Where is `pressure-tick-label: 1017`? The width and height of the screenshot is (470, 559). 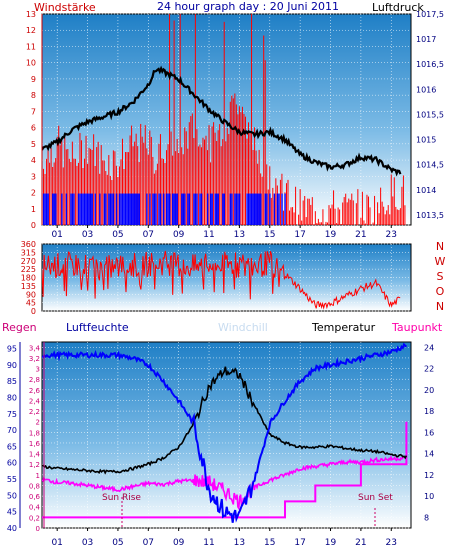
pressure-tick-label: 1017 is located at coordinates (426, 39).